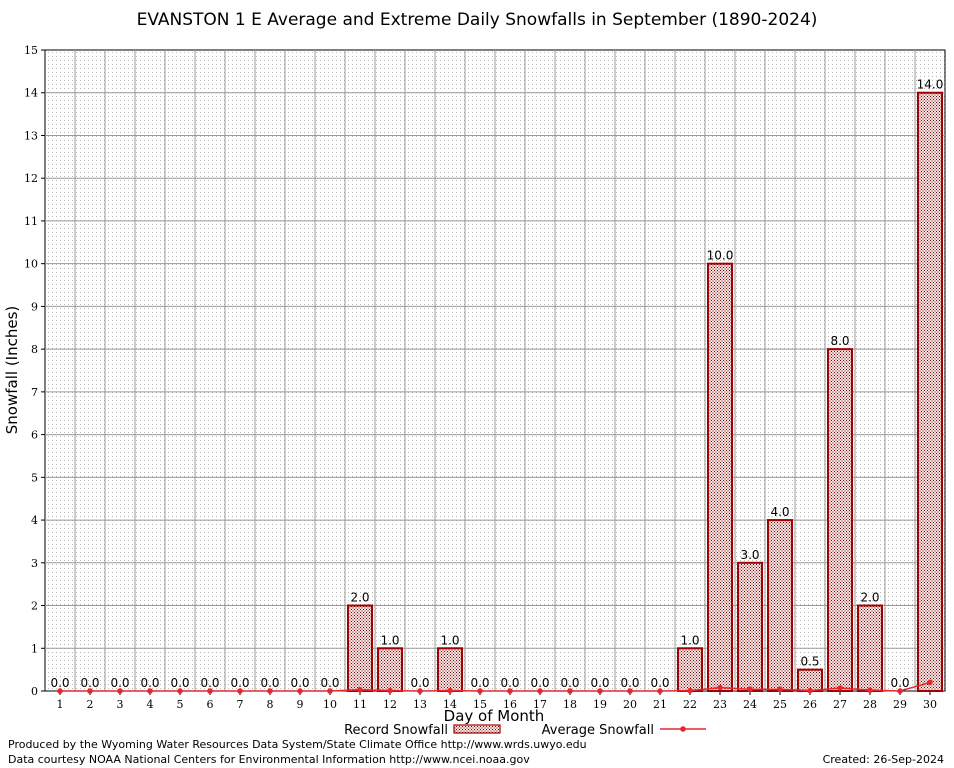 The width and height of the screenshot is (954, 768). Describe the element at coordinates (840, 704) in the screenshot. I see `x-tick-label: 27` at that location.